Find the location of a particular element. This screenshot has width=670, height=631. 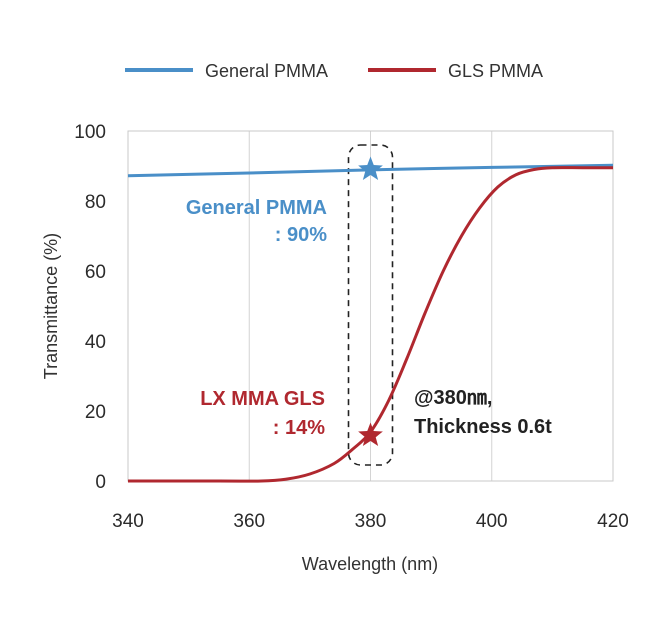

y-axis-label: Transmittance (%) is located at coordinates (51, 306).